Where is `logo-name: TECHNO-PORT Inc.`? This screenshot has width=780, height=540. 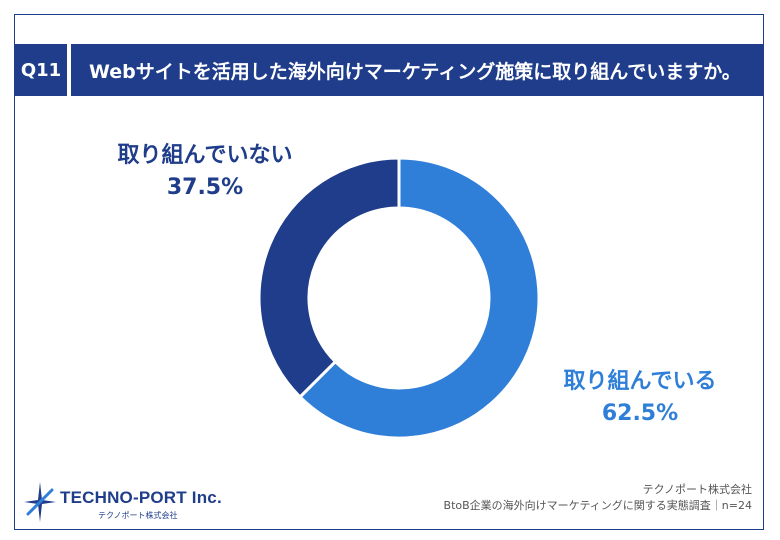
logo-name: TECHNO-PORT Inc. is located at coordinates (141, 497).